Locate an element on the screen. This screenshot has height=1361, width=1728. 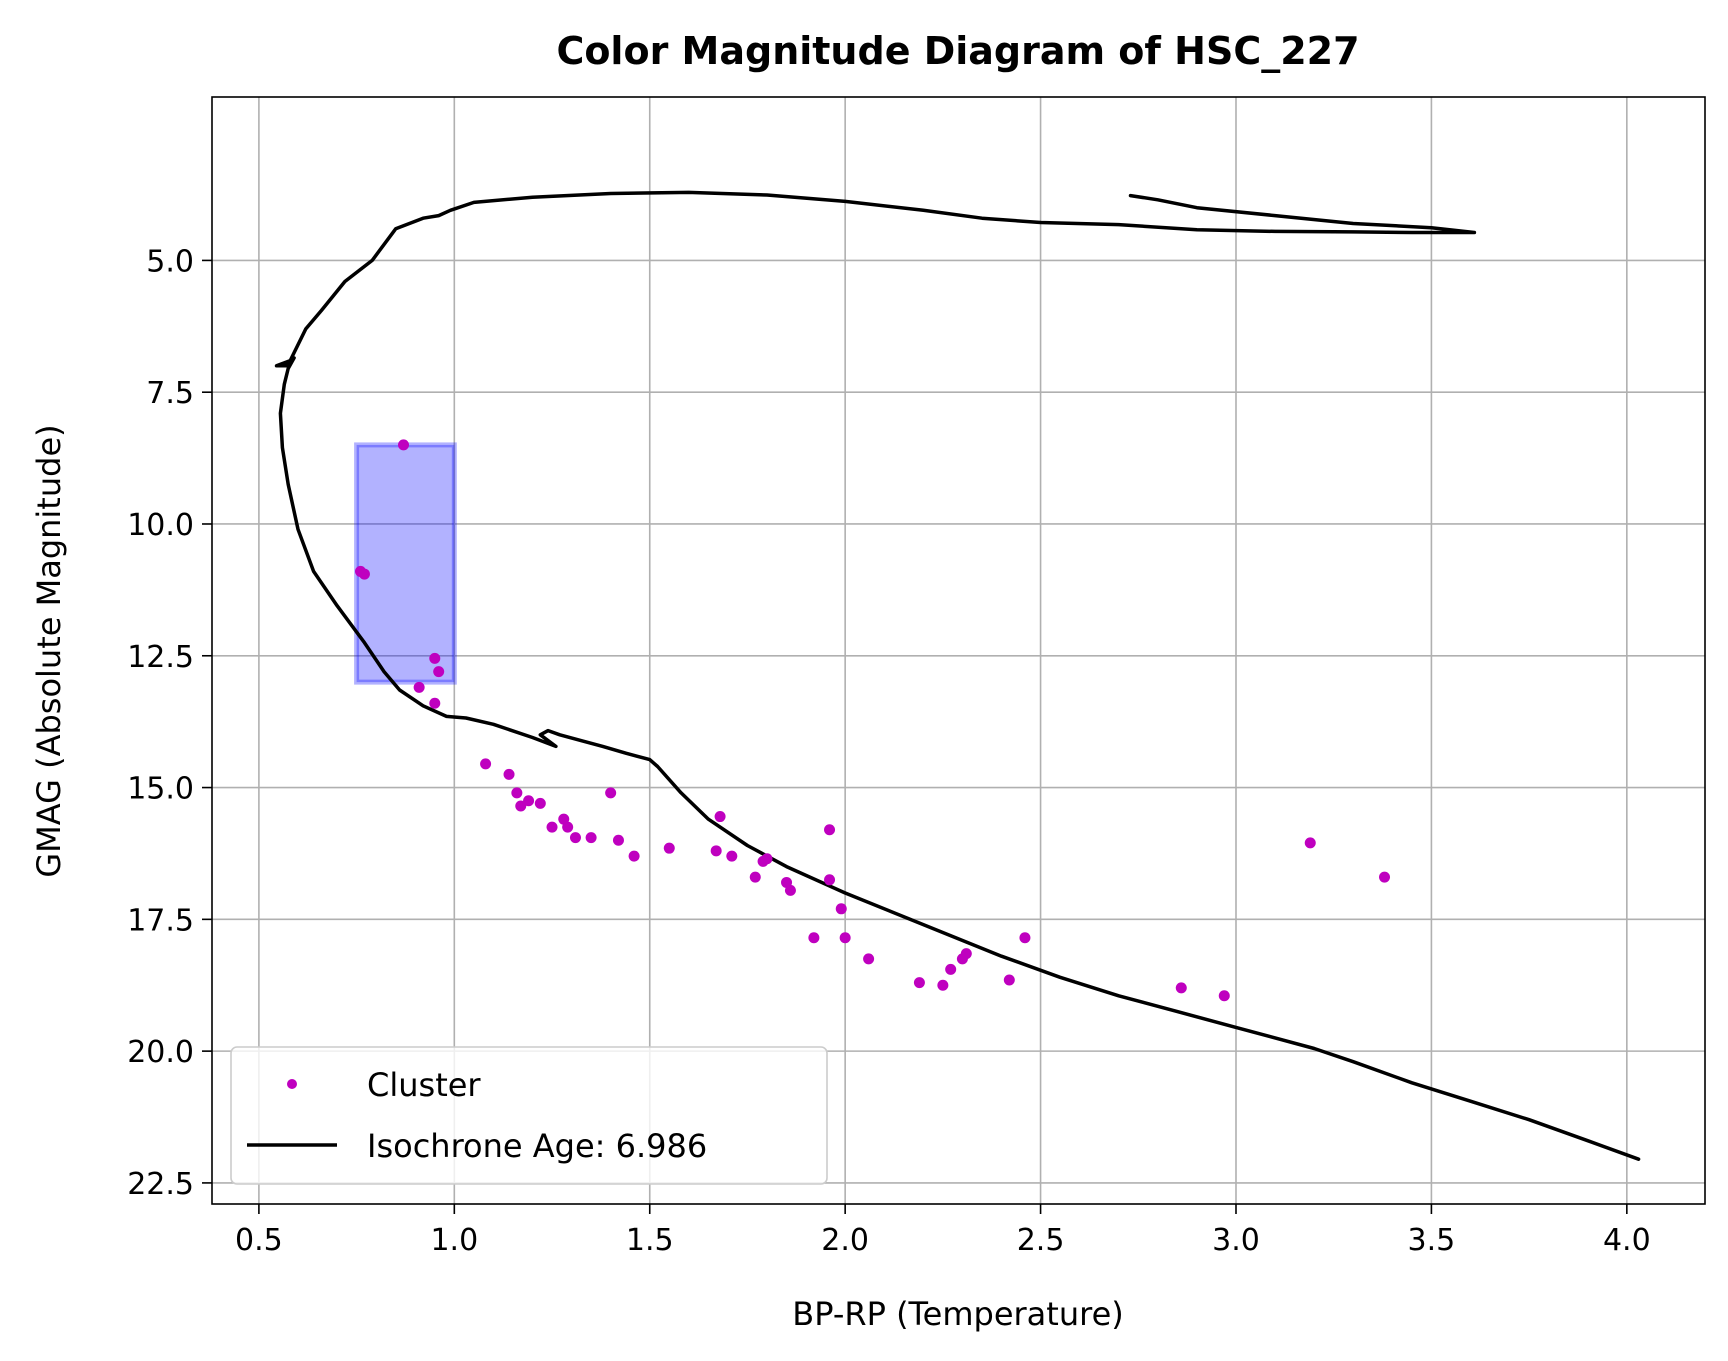
y-tick-label: 5.0 is located at coordinates (170, 261).